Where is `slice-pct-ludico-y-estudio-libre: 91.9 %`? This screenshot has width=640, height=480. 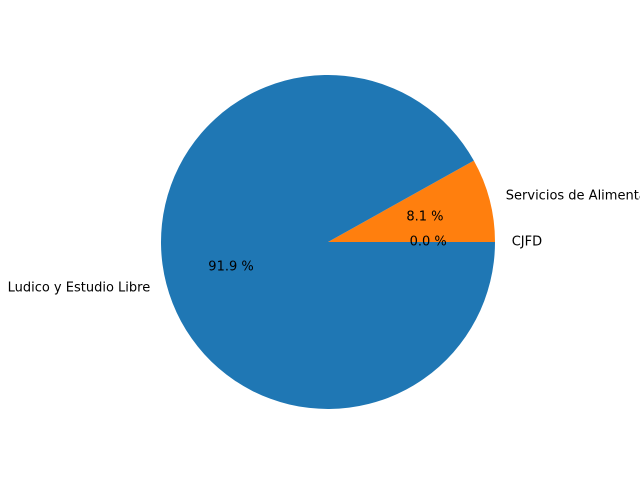 slice-pct-ludico-y-estudio-libre: 91.9 % is located at coordinates (230, 267).